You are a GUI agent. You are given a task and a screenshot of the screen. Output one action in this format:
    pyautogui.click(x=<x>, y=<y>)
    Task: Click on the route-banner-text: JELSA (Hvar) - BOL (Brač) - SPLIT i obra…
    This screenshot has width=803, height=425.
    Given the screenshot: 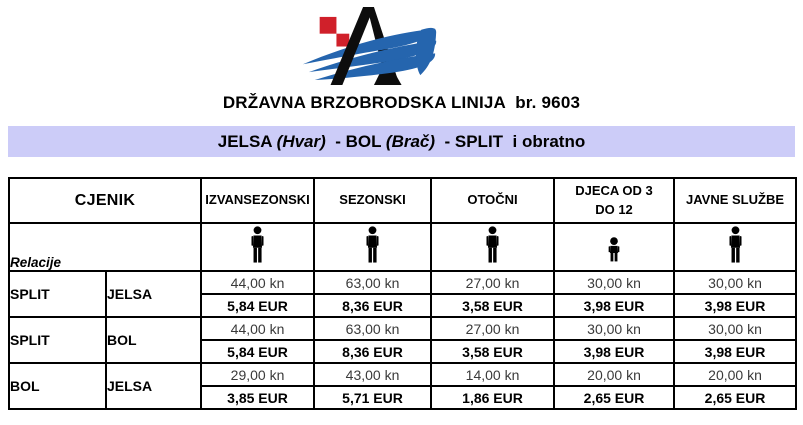 What is the action you would take?
    pyautogui.click(x=401, y=141)
    